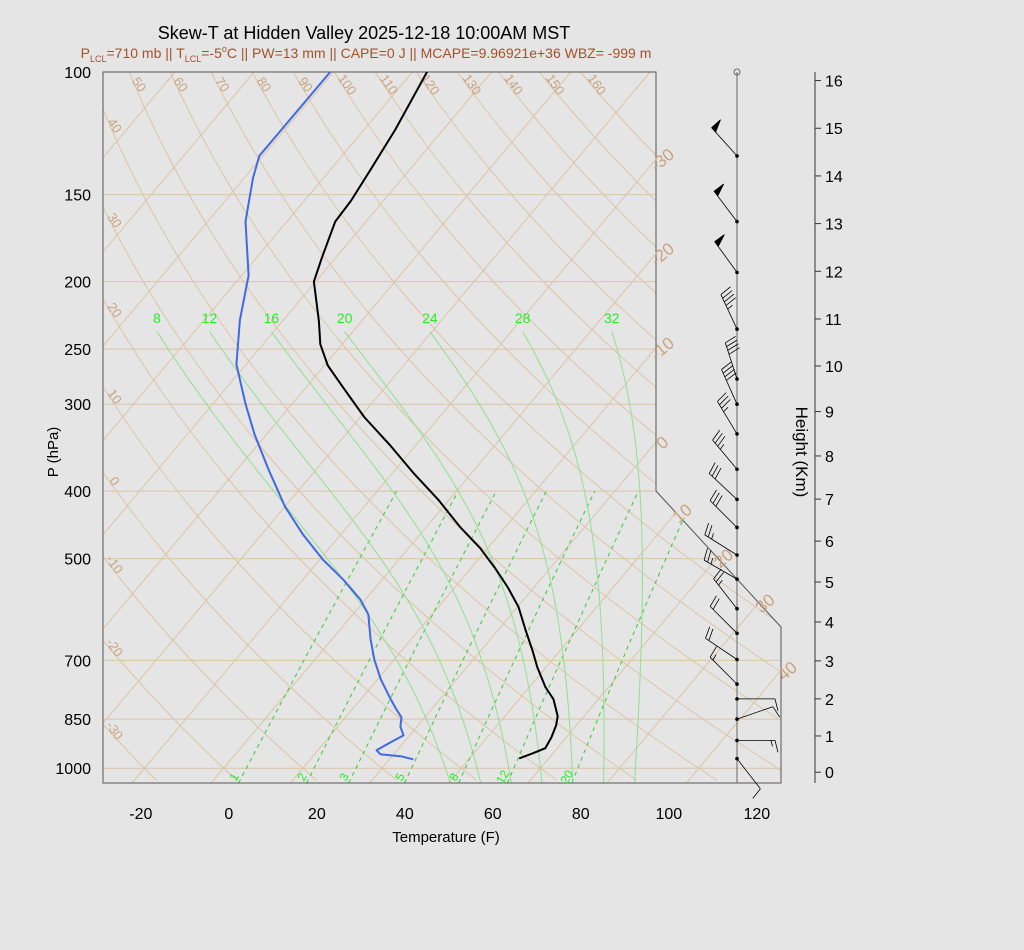 This screenshot has width=1024, height=950. Describe the element at coordinates (502, 776) in the screenshot. I see `mixing-ratio-label: 12` at that location.